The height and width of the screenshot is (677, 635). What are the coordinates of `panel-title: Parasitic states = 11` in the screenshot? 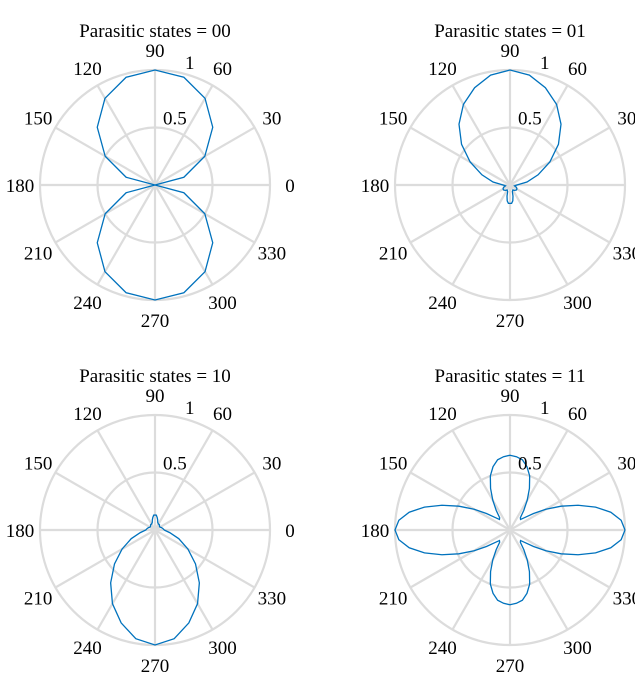 It's located at (510, 376).